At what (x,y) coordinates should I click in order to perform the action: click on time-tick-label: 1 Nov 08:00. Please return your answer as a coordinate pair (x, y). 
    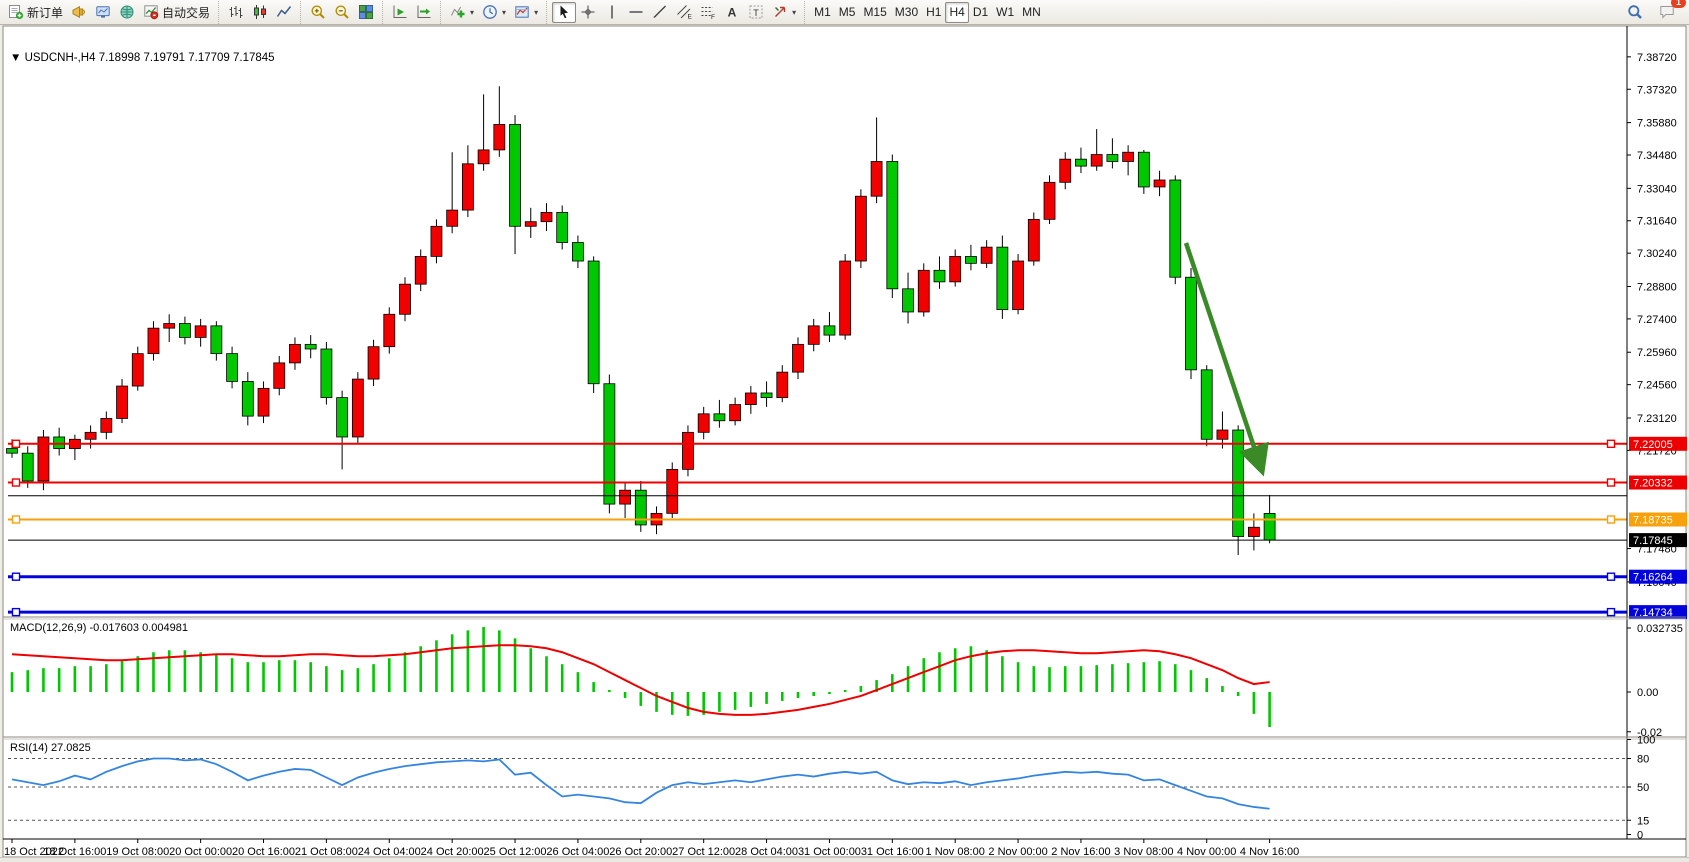
    Looking at the image, I should click on (955, 852).